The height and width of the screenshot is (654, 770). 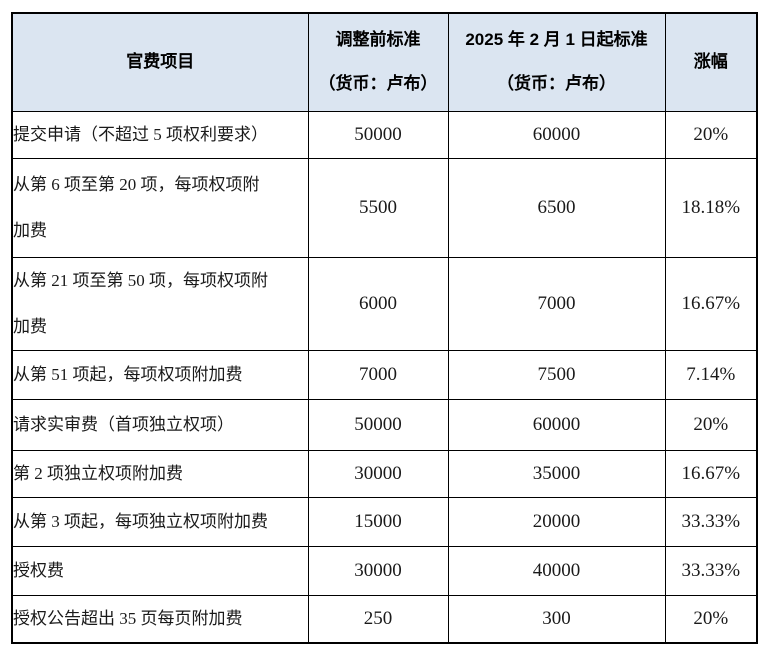 I want to click on header-cell-after-standard: 2025 年 2 月 1 日起标准 （货币：卢布）, so click(x=556, y=62).